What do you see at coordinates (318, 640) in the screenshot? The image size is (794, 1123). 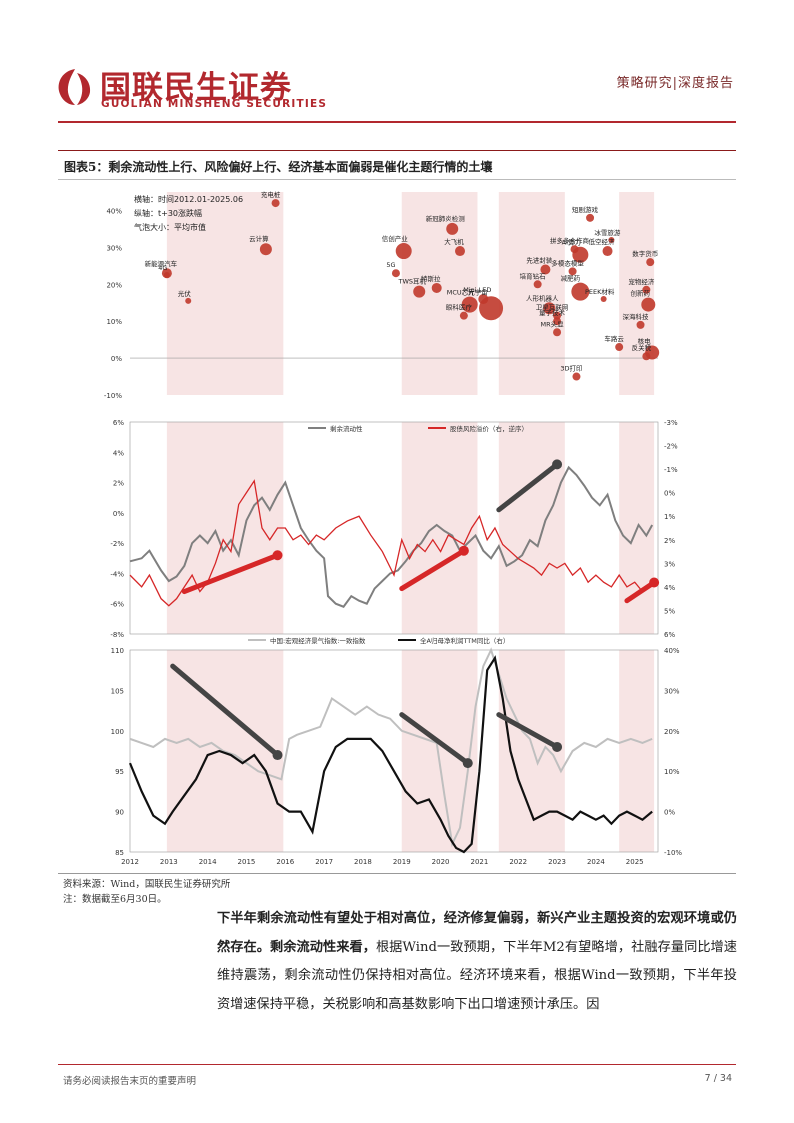 I see `legend-label: 中国:宏观经济景气指数:一致指数` at bounding box center [318, 640].